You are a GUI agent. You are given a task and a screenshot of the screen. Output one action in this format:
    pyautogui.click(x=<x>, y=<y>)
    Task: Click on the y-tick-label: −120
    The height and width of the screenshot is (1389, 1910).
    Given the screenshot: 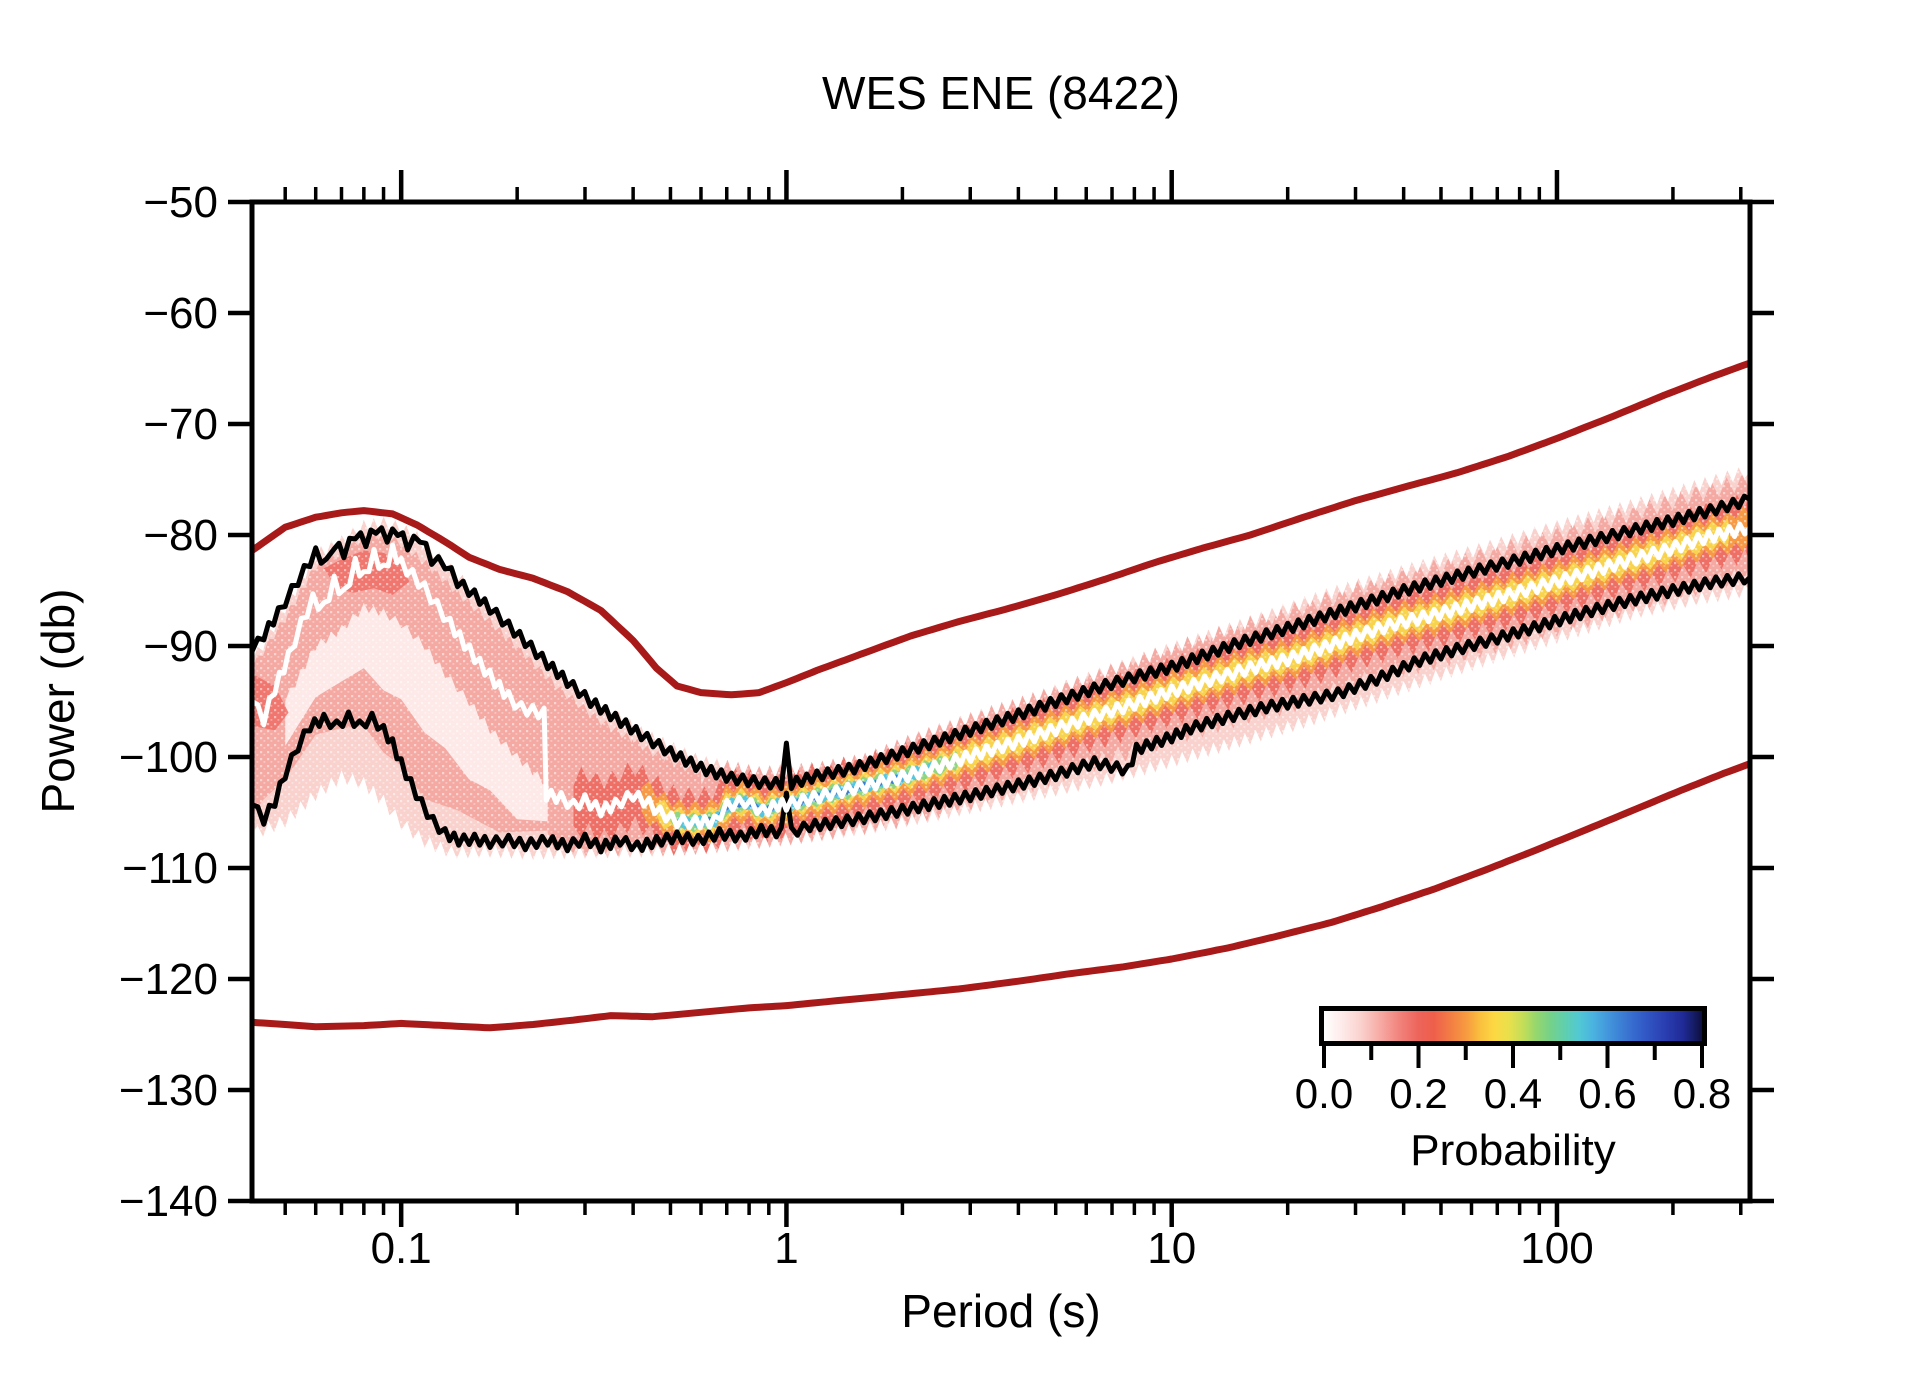 What is the action you would take?
    pyautogui.click(x=168, y=979)
    